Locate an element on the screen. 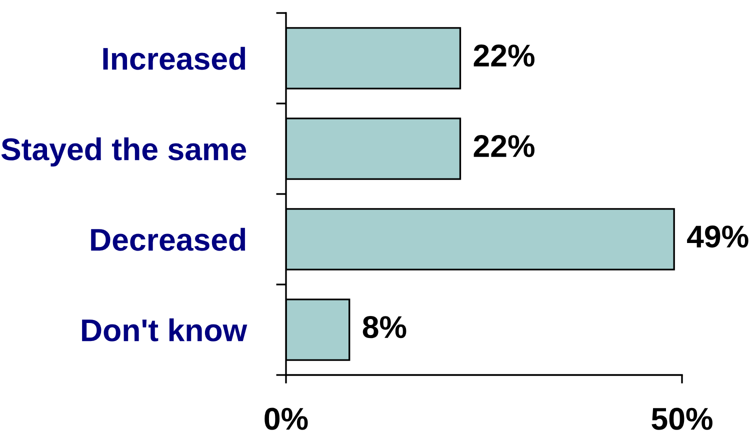 The width and height of the screenshot is (751, 437). y-tick-label: Decreased is located at coordinates (168, 239).